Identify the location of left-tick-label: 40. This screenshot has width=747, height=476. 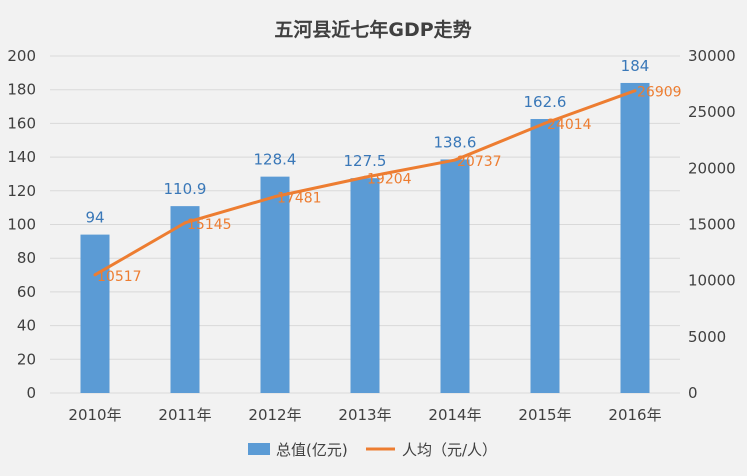
(26, 326).